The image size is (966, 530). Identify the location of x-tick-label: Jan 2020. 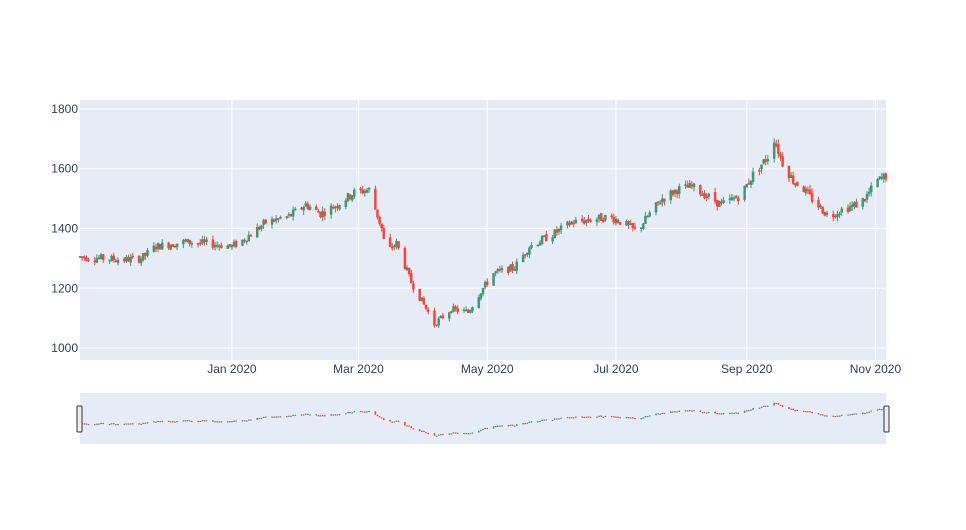
(232, 369).